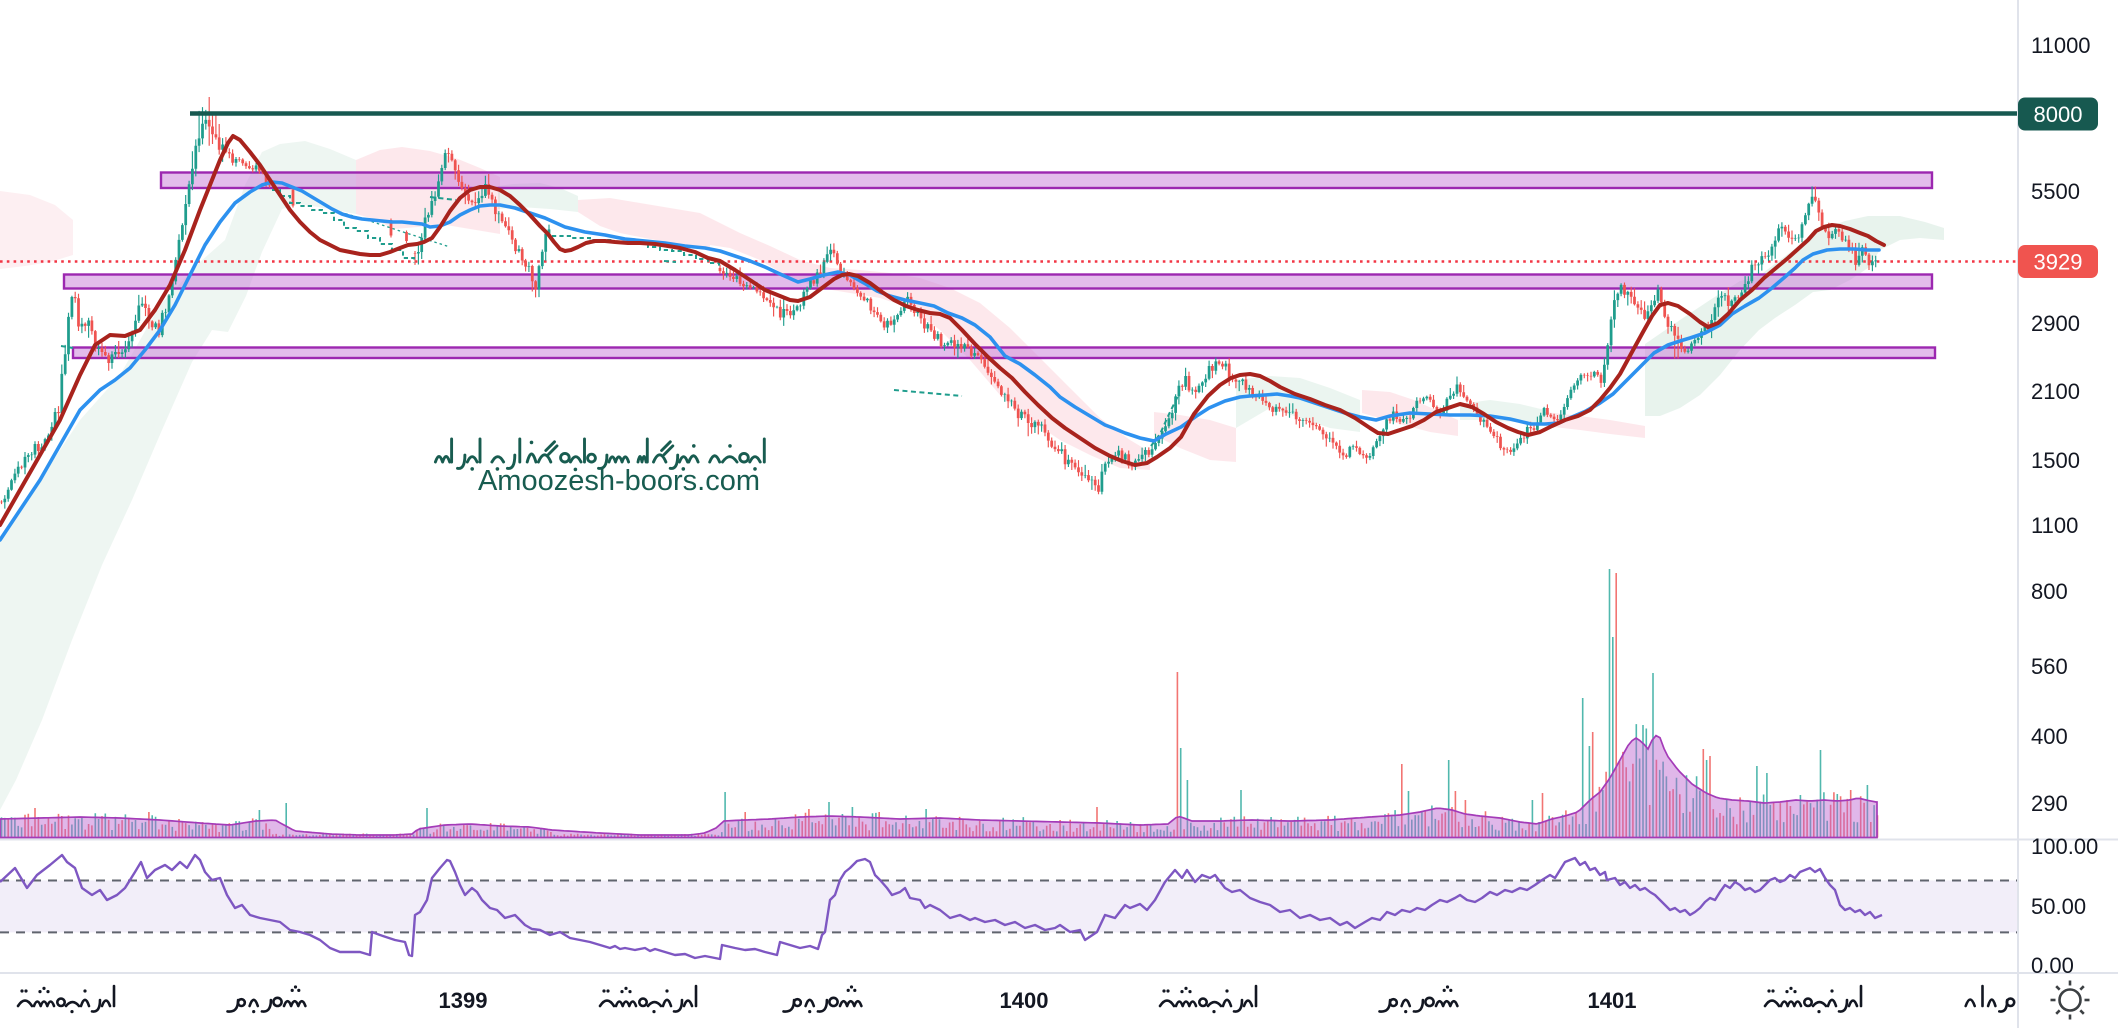 The height and width of the screenshot is (1033, 2118). What do you see at coordinates (2049, 591) in the screenshot?
I see `svg-text: 800` at bounding box center [2049, 591].